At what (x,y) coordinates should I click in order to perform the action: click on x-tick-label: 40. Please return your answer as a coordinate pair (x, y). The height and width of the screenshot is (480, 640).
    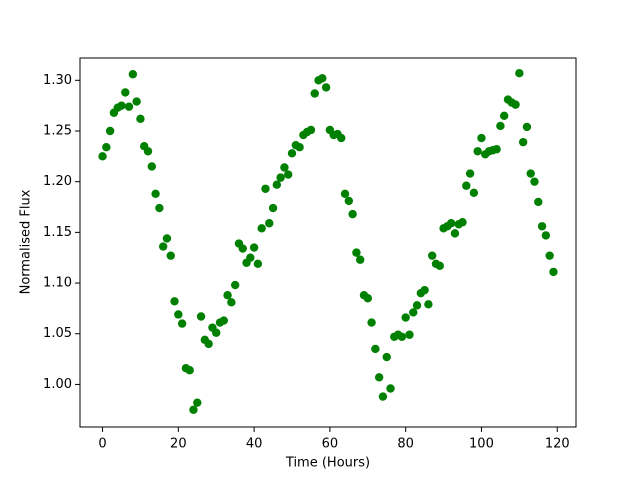
    Looking at the image, I should click on (254, 444).